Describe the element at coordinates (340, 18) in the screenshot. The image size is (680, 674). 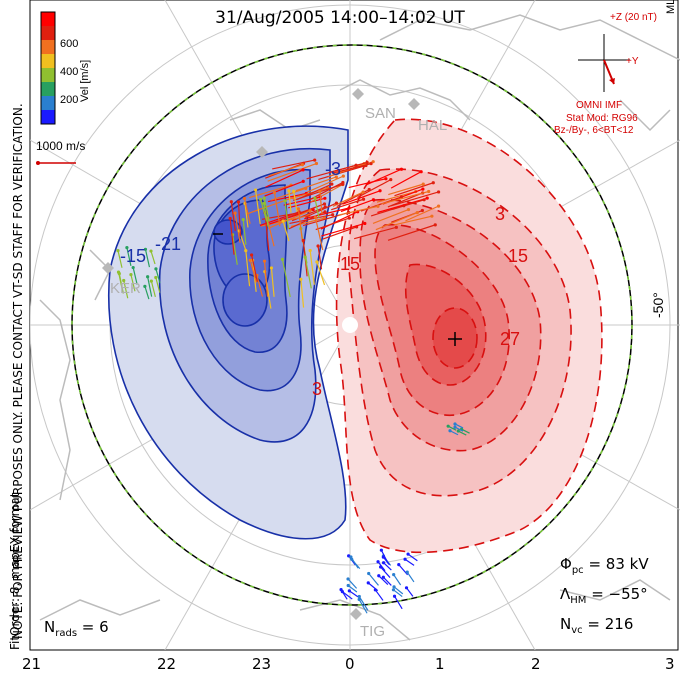
I see `map-title: 31/Aug/2005 14:00–14:02 UT` at that location.